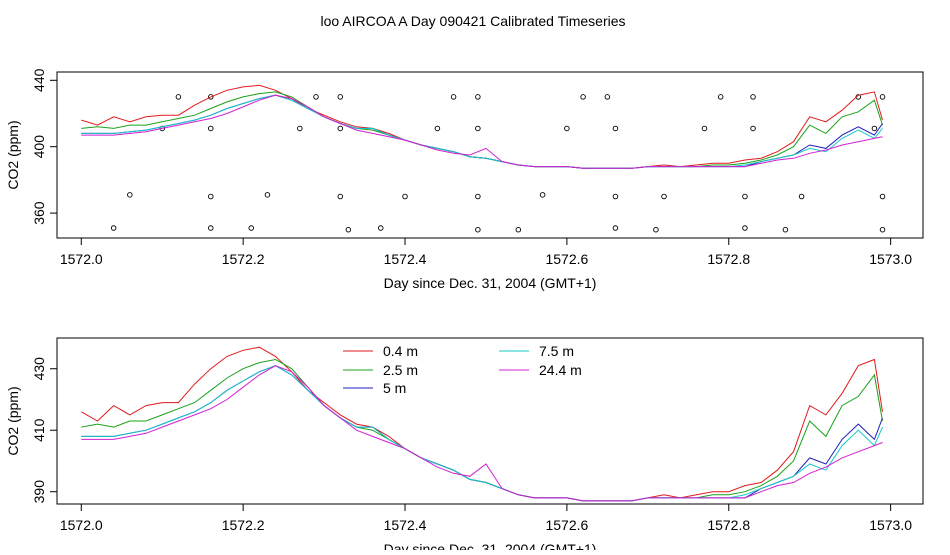  I want to click on series-line-24-4-m, so click(482, 131).